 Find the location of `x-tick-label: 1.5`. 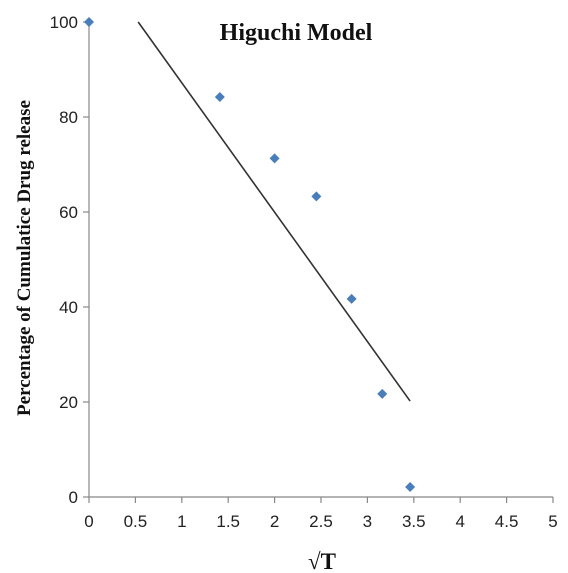

x-tick-label: 1.5 is located at coordinates (228, 521).